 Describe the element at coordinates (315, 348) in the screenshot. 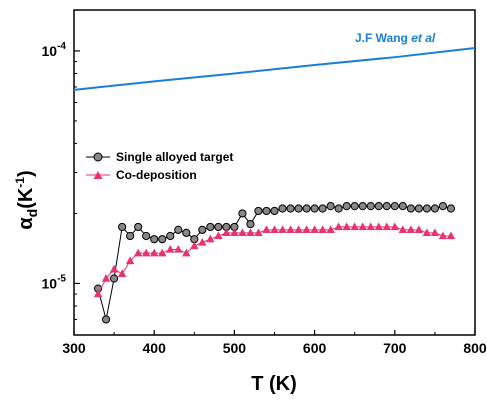

I see `x-tick-label: 600` at that location.